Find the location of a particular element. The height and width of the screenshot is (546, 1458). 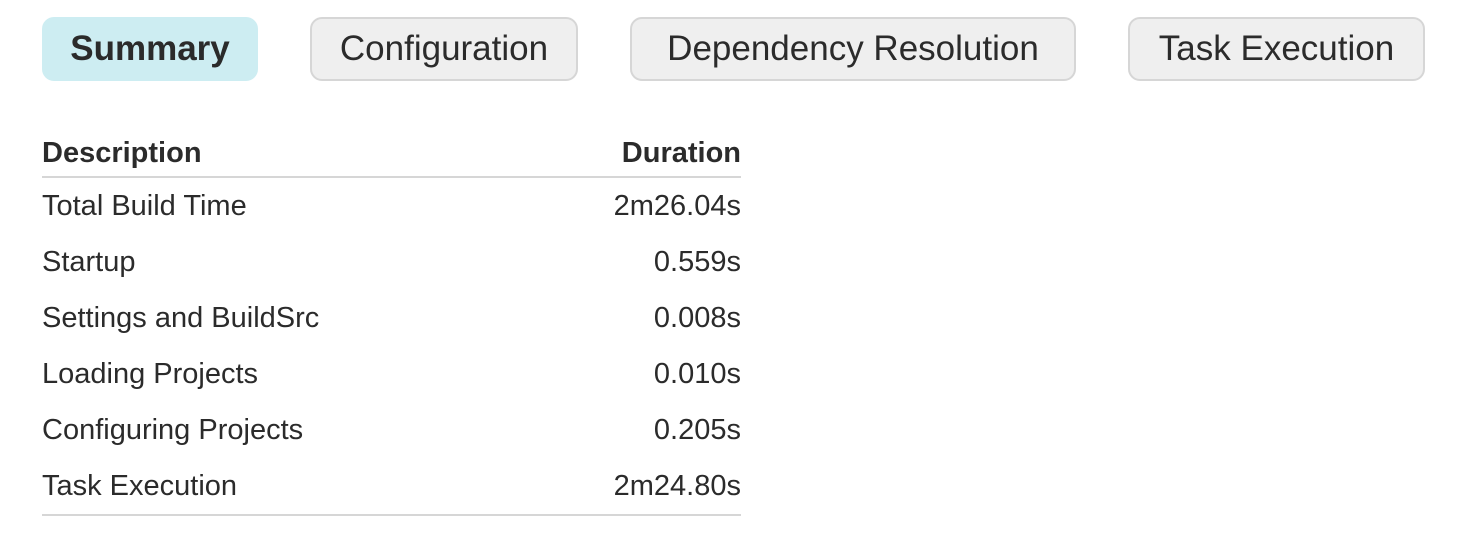

cell-duration: 0.559s is located at coordinates (697, 261).